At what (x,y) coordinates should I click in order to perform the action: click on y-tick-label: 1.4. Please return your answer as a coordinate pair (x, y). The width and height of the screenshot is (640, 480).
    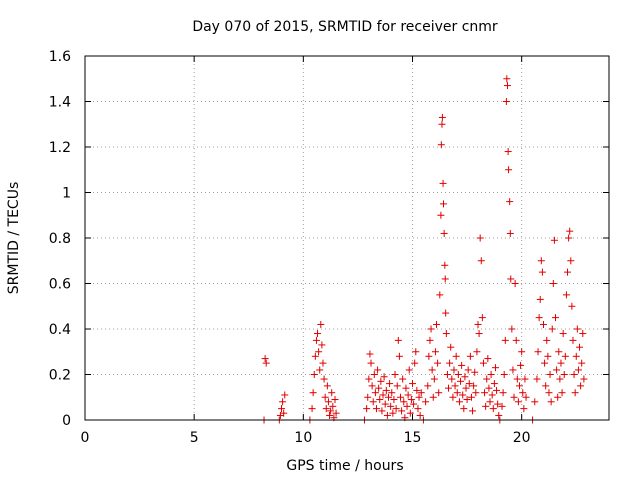
    Looking at the image, I should click on (60, 103).